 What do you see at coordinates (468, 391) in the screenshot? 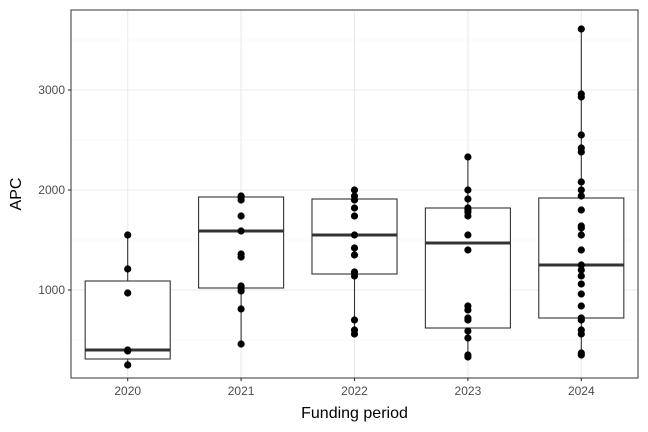
I see `x-tick-label: 2023` at bounding box center [468, 391].